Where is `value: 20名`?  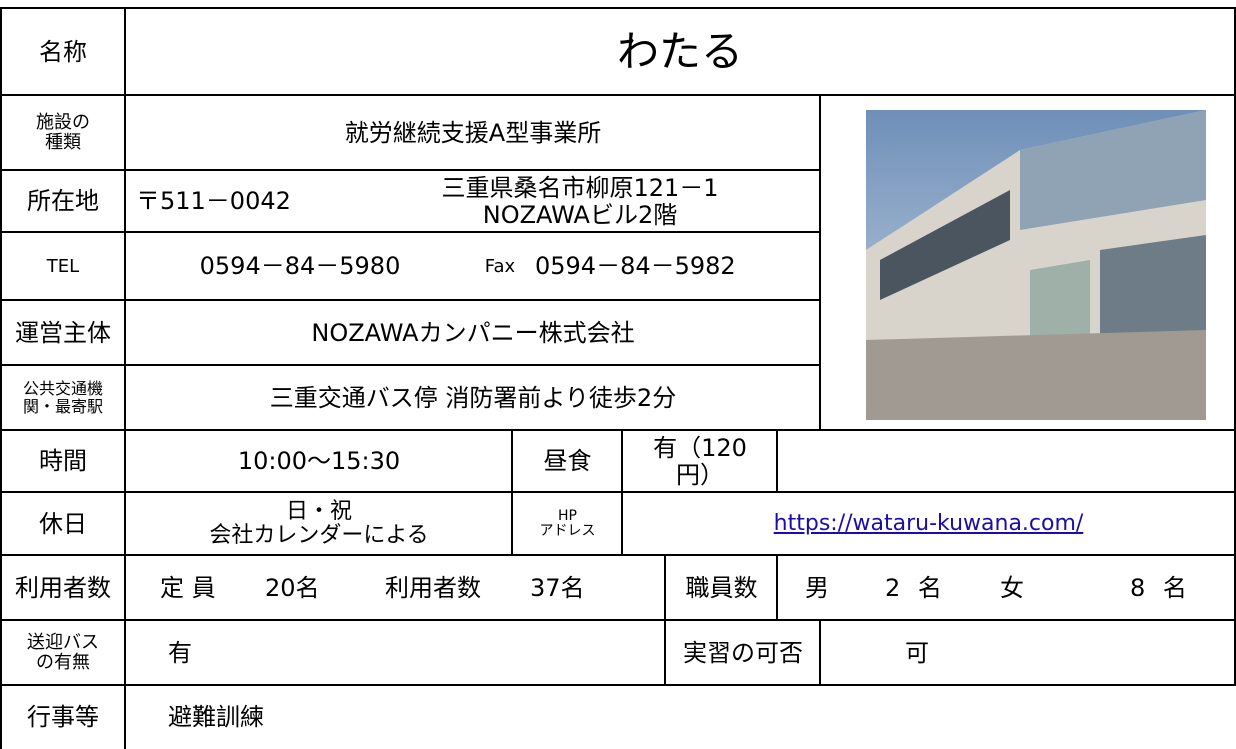 value: 20名 is located at coordinates (292, 587).